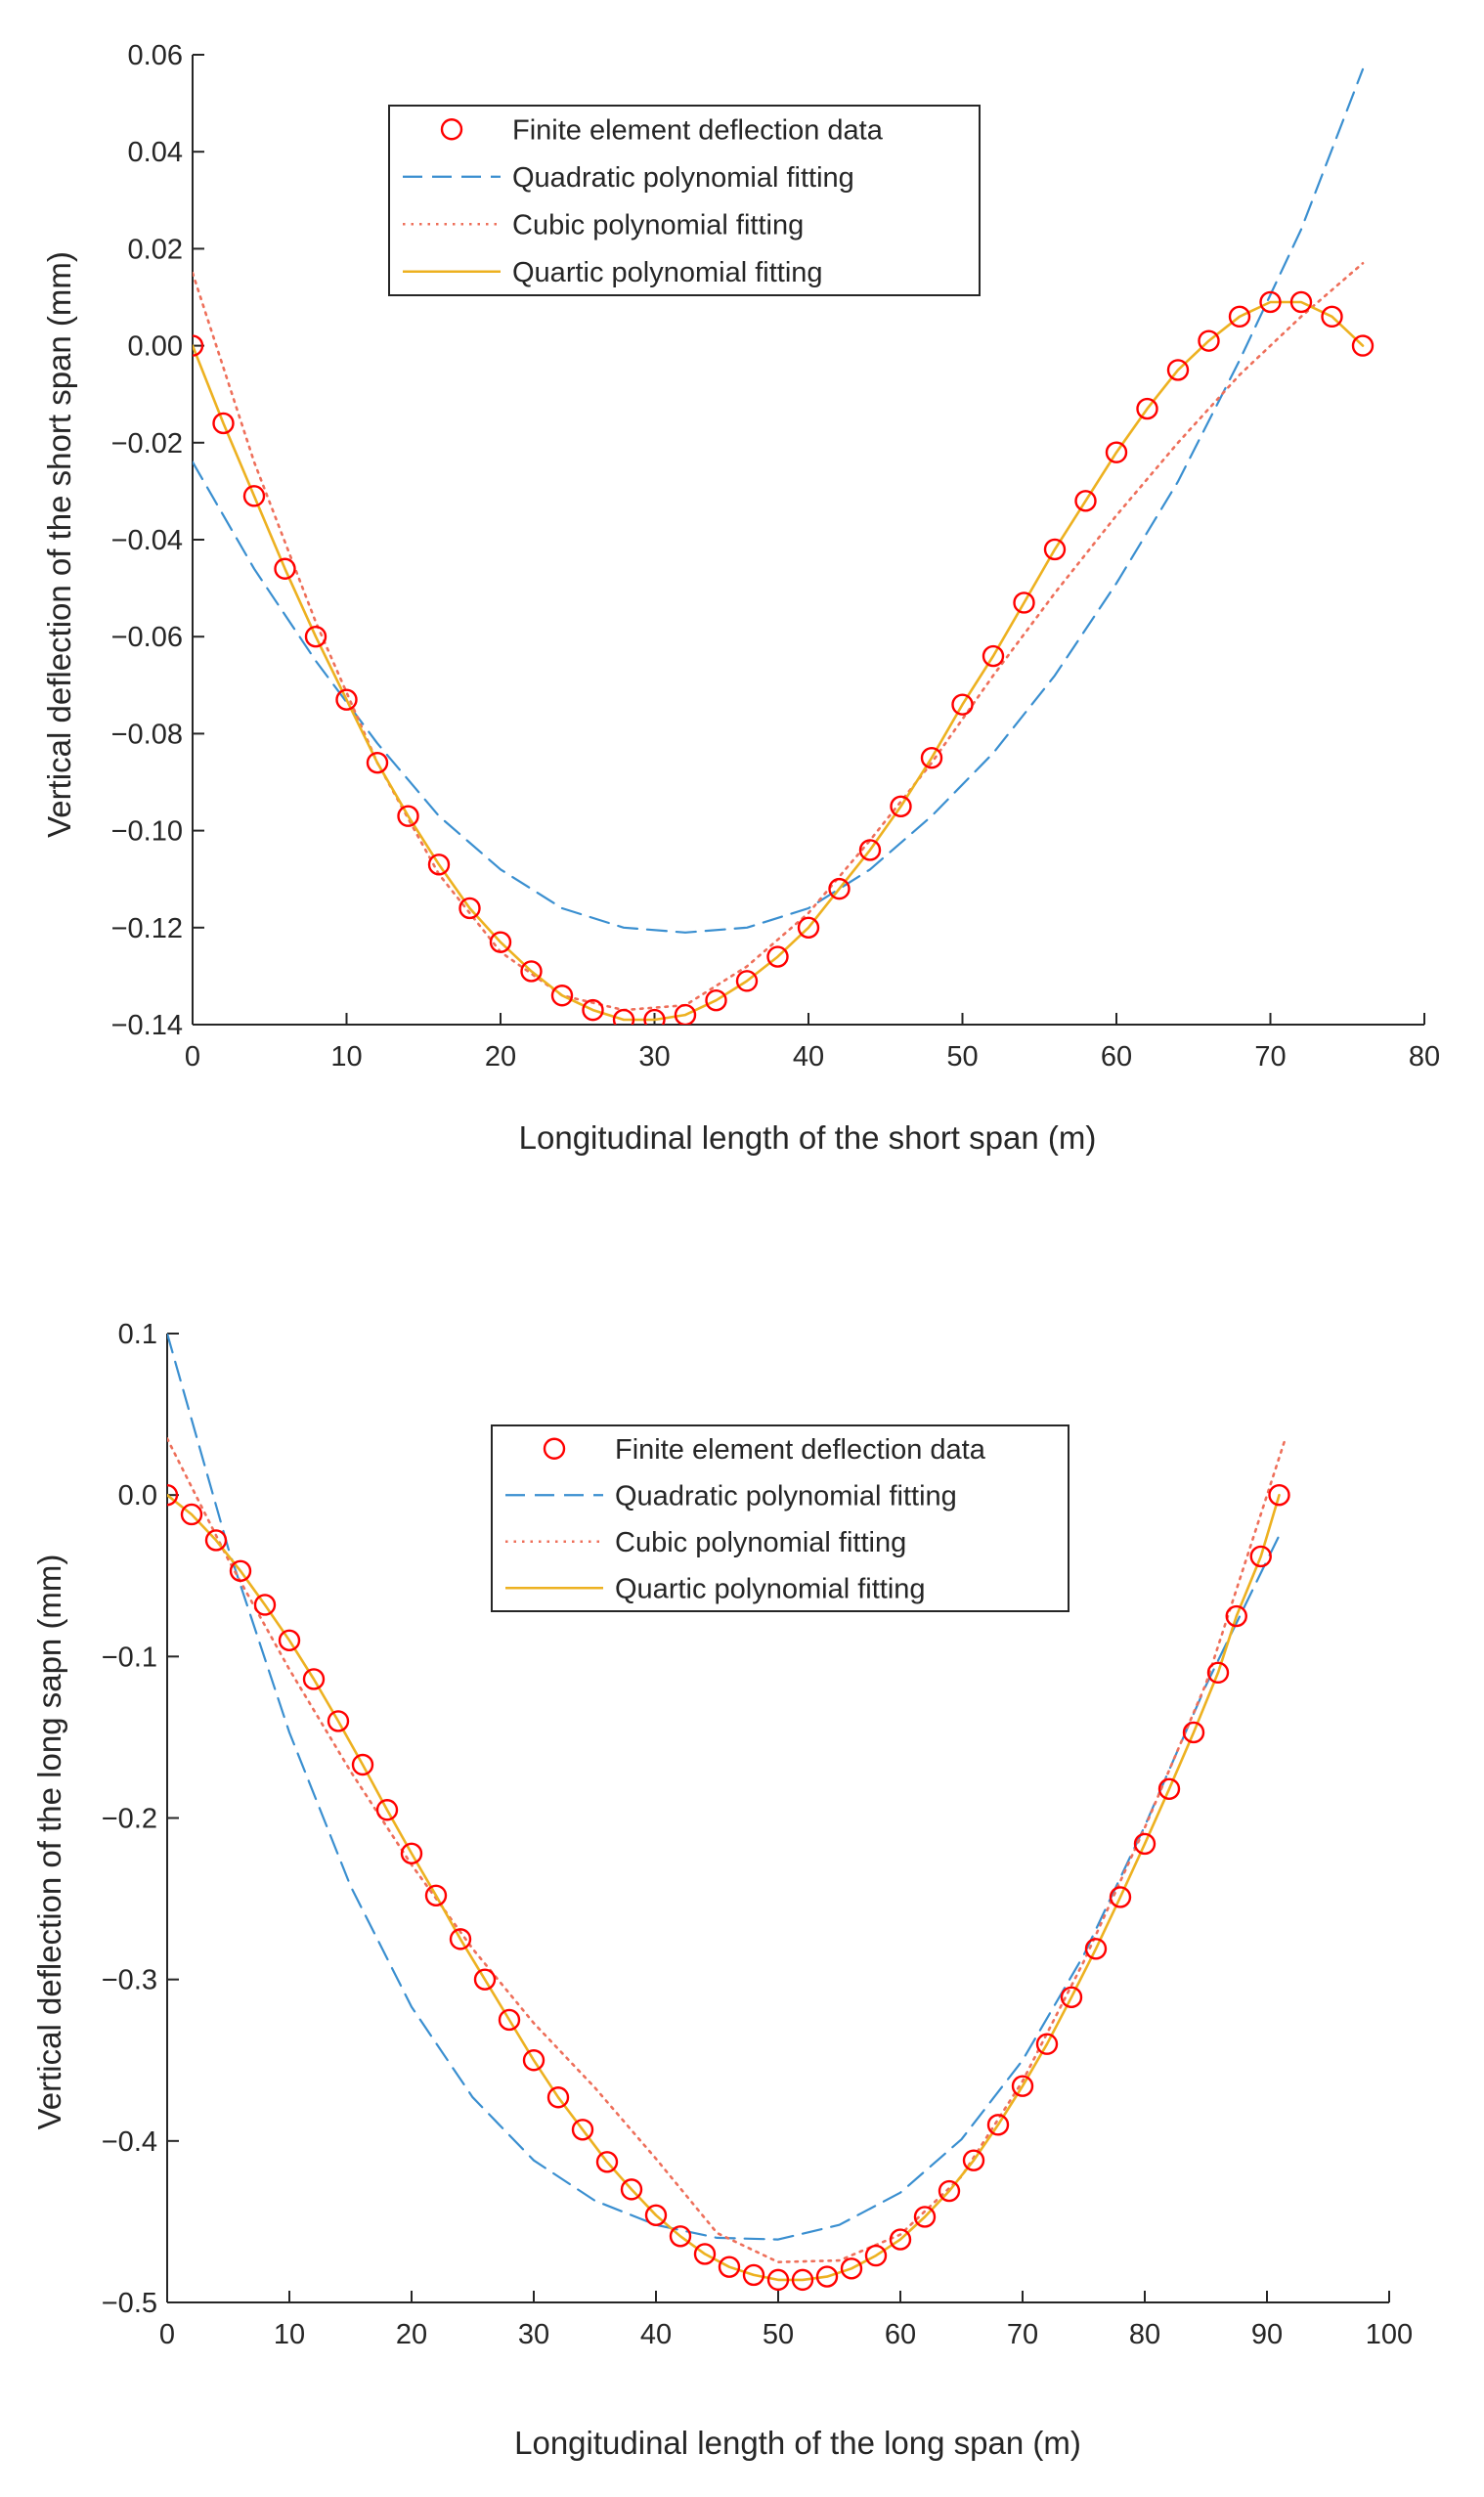  What do you see at coordinates (147, 928) in the screenshot?
I see `y-tick-label: −0.12` at bounding box center [147, 928].